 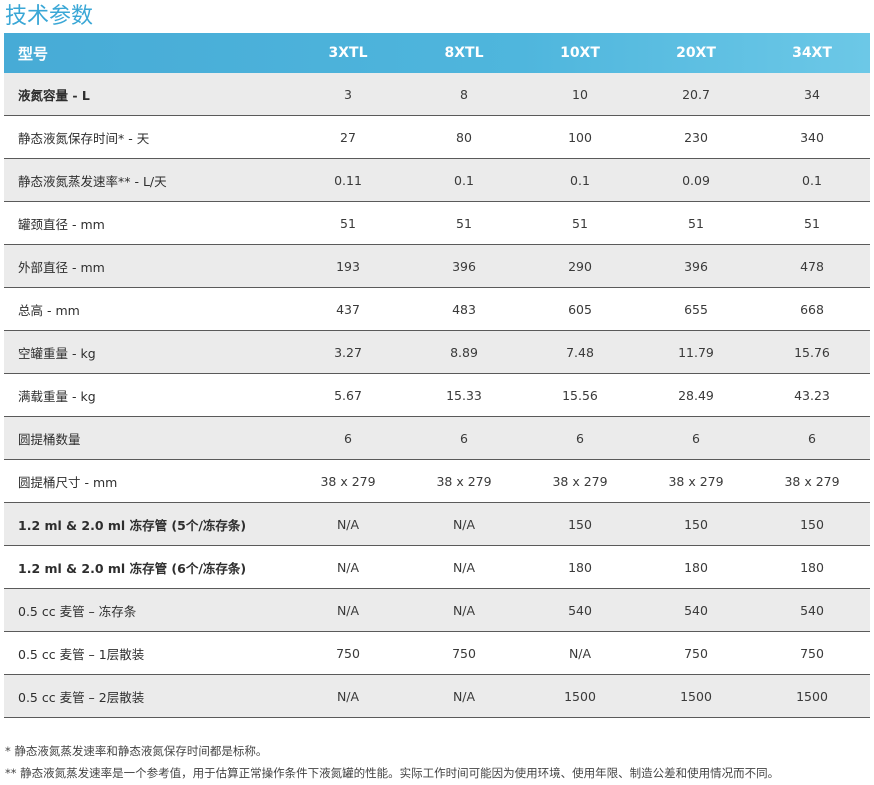 I want to click on table-row: 0.5 cc 麦管 – 2层散装 N/A N/A 1500 1500 1500, so click(x=437, y=696).